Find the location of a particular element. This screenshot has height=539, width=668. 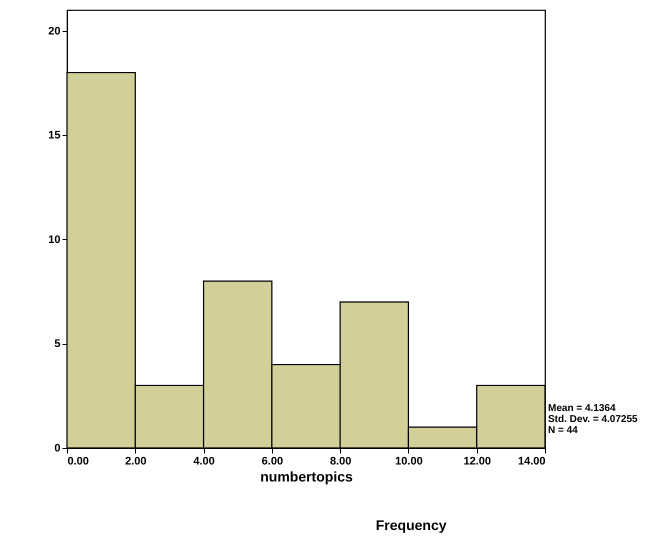

text: Frequency is located at coordinates (411, 525).